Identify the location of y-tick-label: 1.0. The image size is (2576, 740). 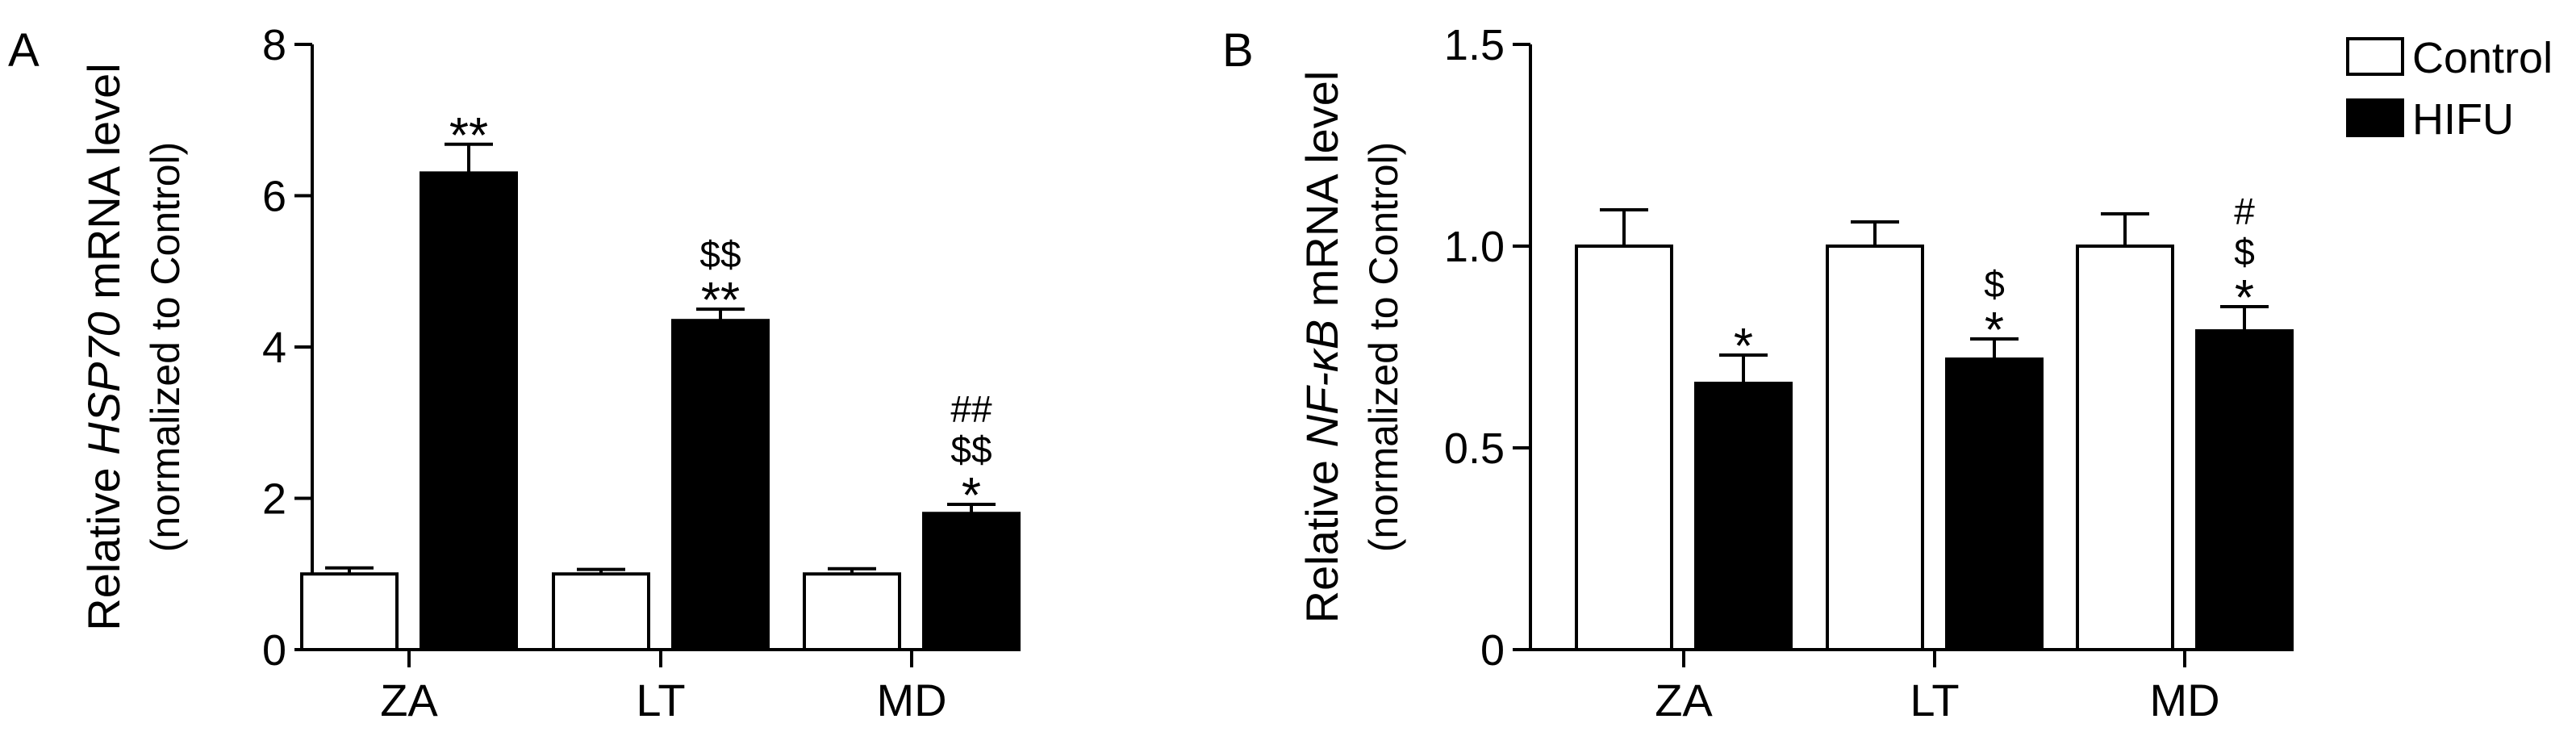
(1475, 247).